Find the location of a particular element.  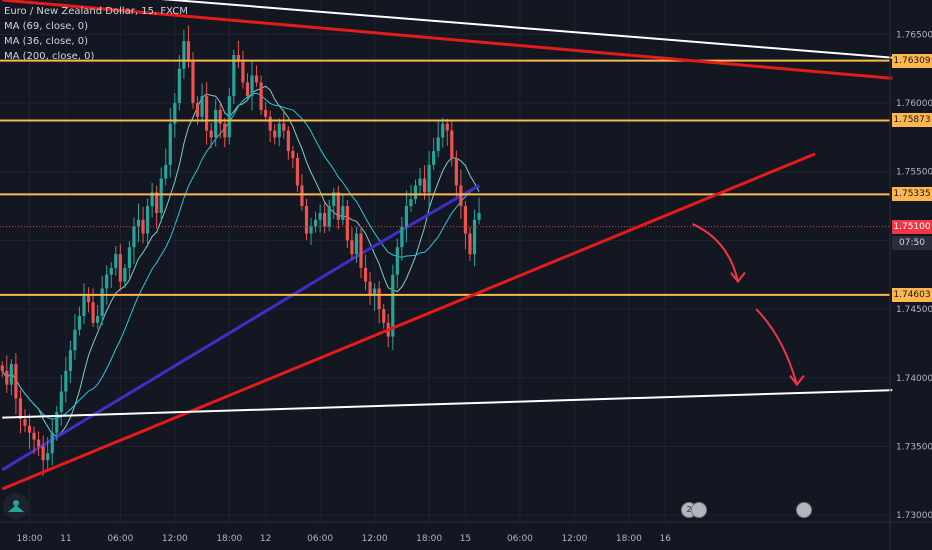

forecast-arrows is located at coordinates (748, 305).